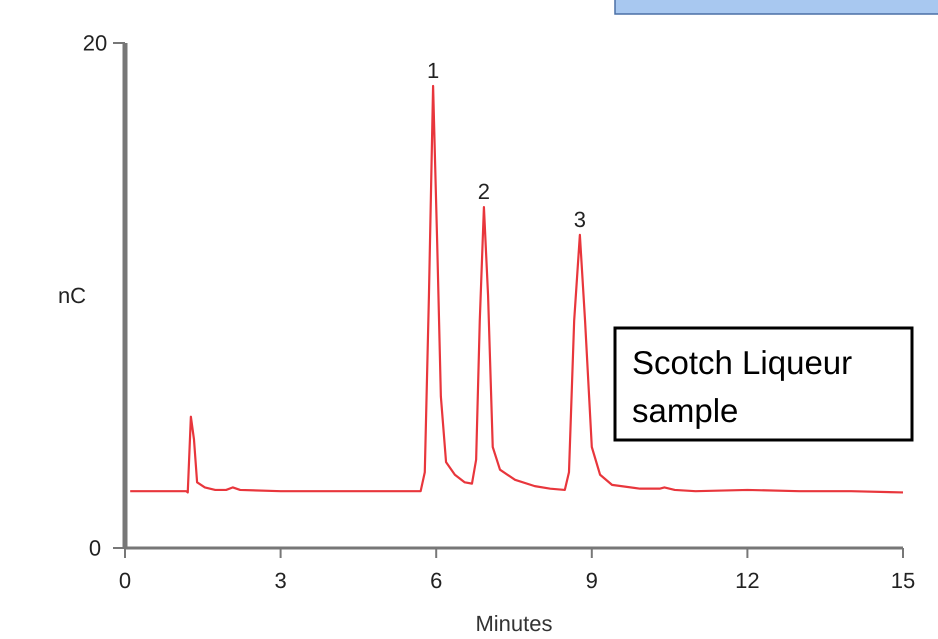 Image resolution: width=938 pixels, height=639 pixels. Describe the element at coordinates (747, 580) in the screenshot. I see `x-tick-label: 12` at that location.